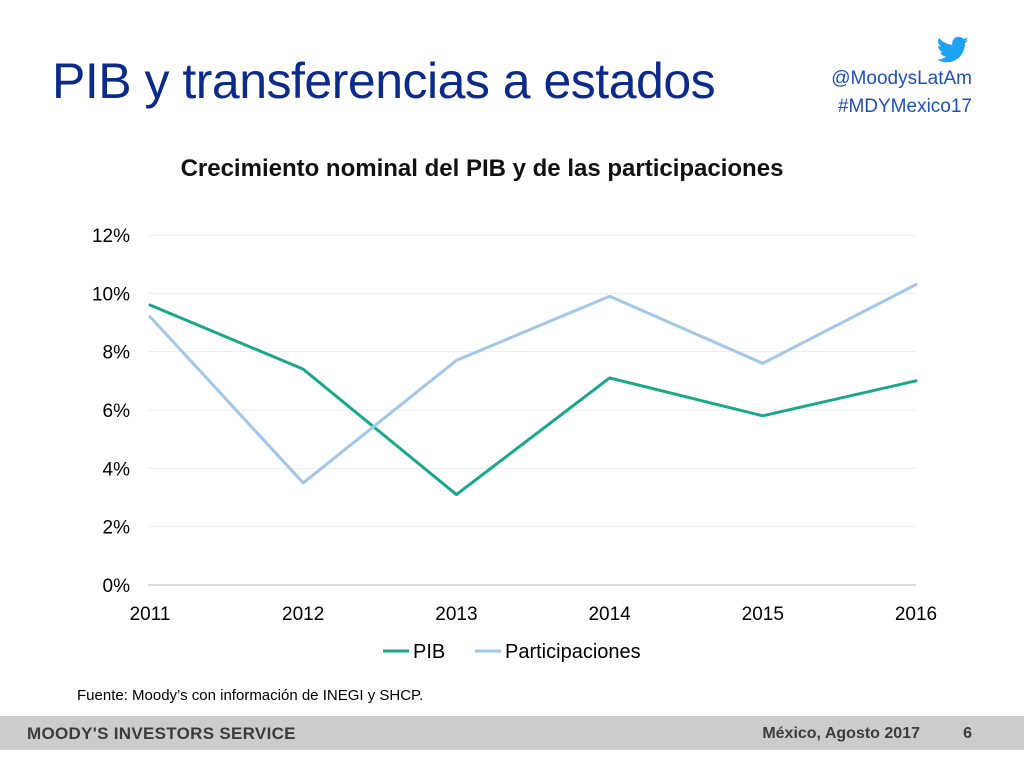  Describe the element at coordinates (303, 614) in the screenshot. I see `x-tick-label: 2012` at that location.